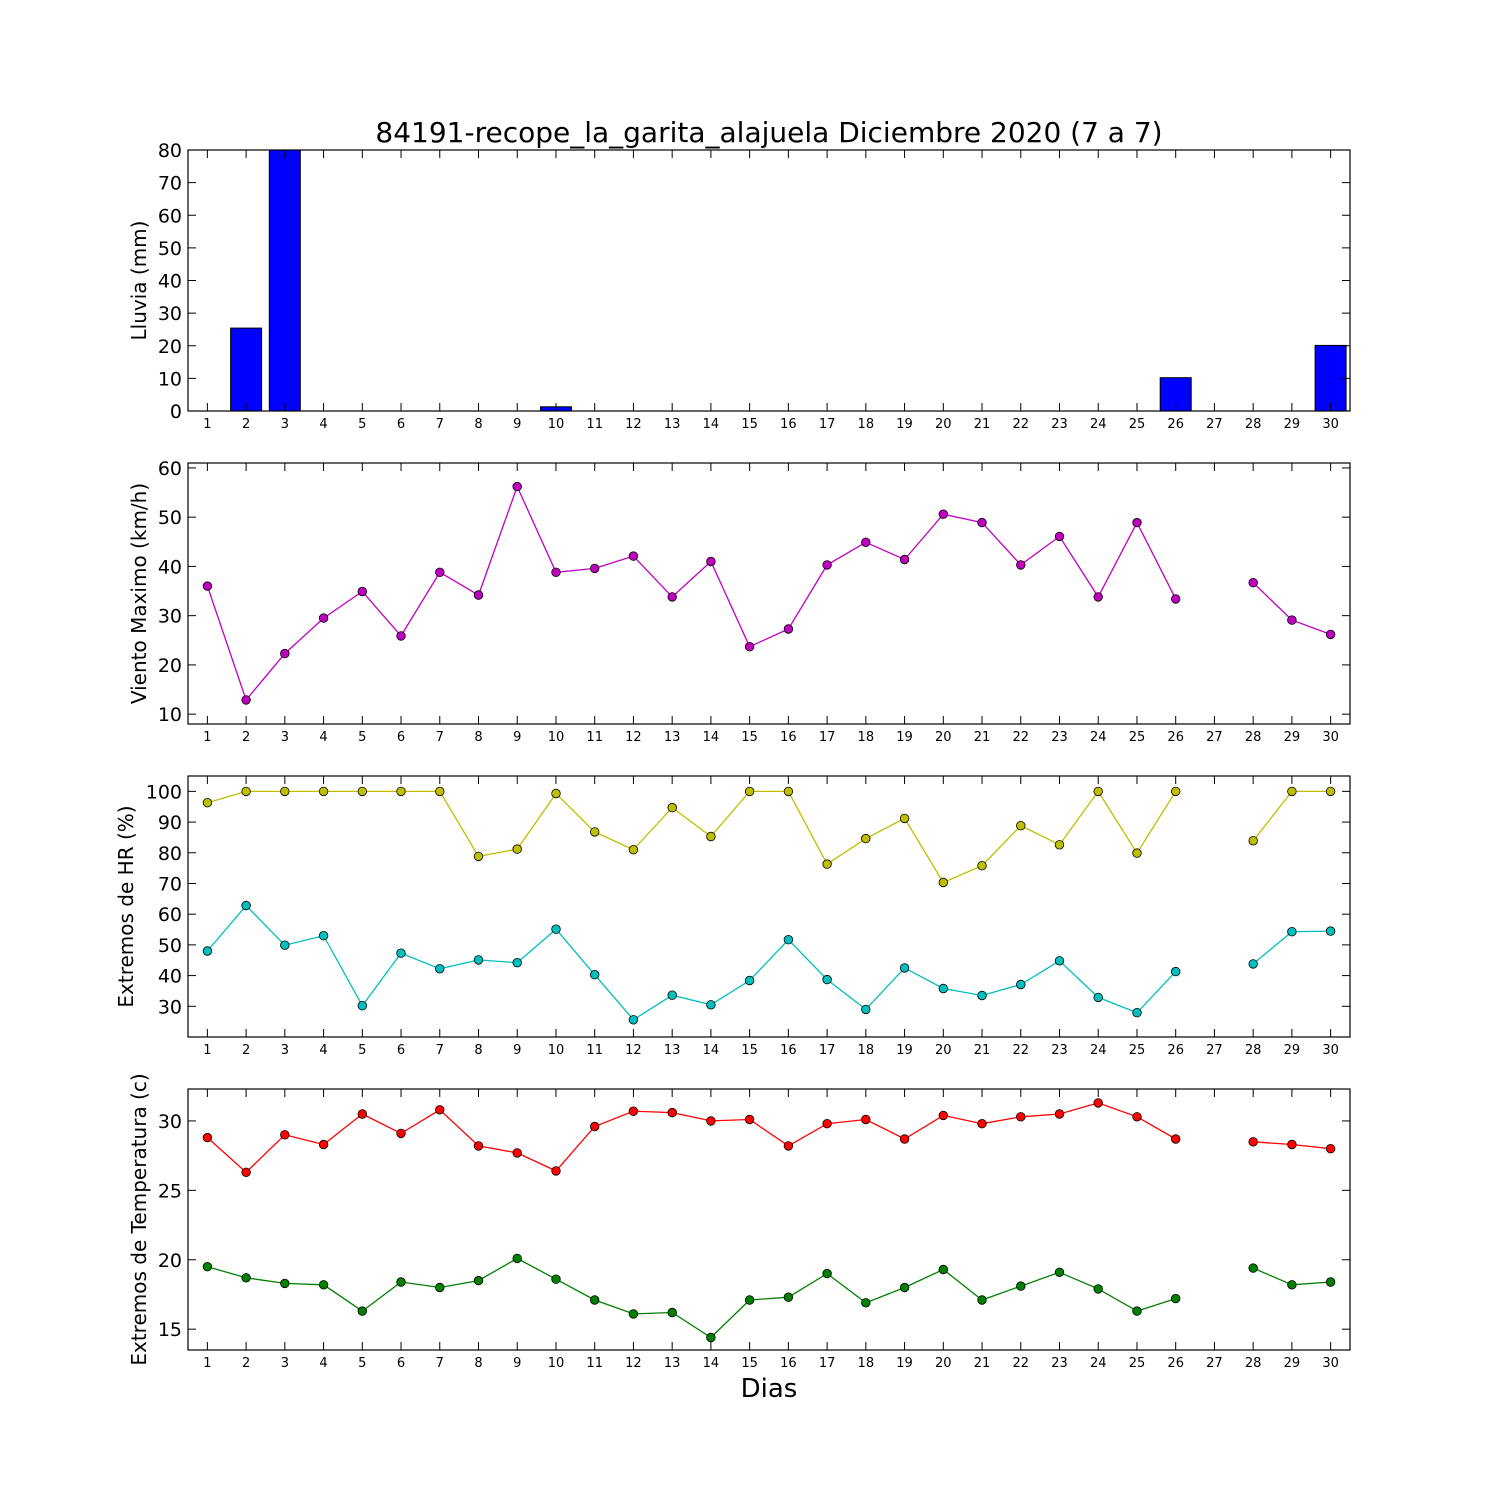 This screenshot has height=1500, width=1500. Describe the element at coordinates (170, 567) in the screenshot. I see `y-tick-label: 40` at that location.